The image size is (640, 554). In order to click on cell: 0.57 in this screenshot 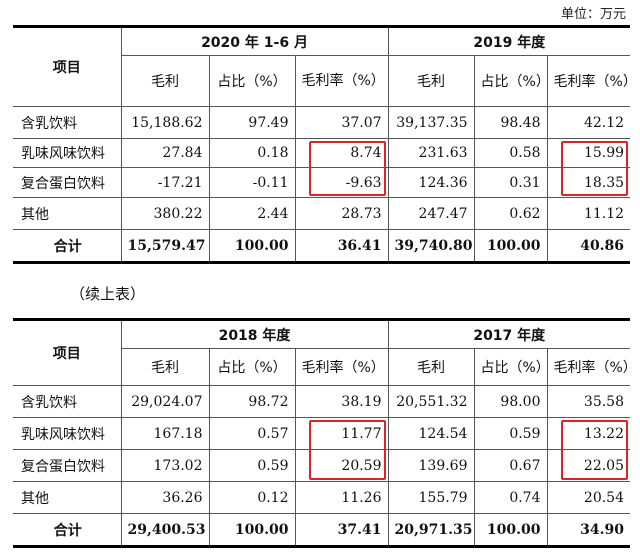, I will do `click(252, 433)`.